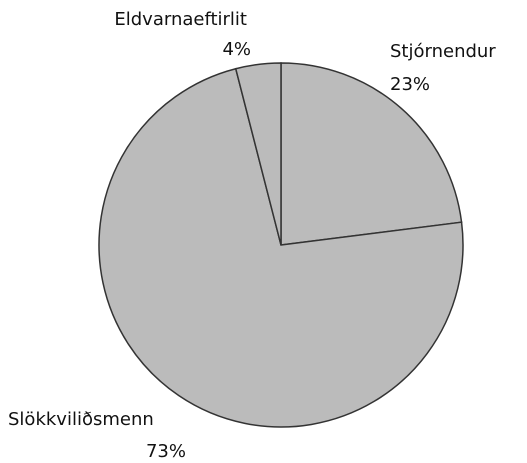  What do you see at coordinates (410, 84) in the screenshot?
I see `slice-value-label: 23%` at bounding box center [410, 84].